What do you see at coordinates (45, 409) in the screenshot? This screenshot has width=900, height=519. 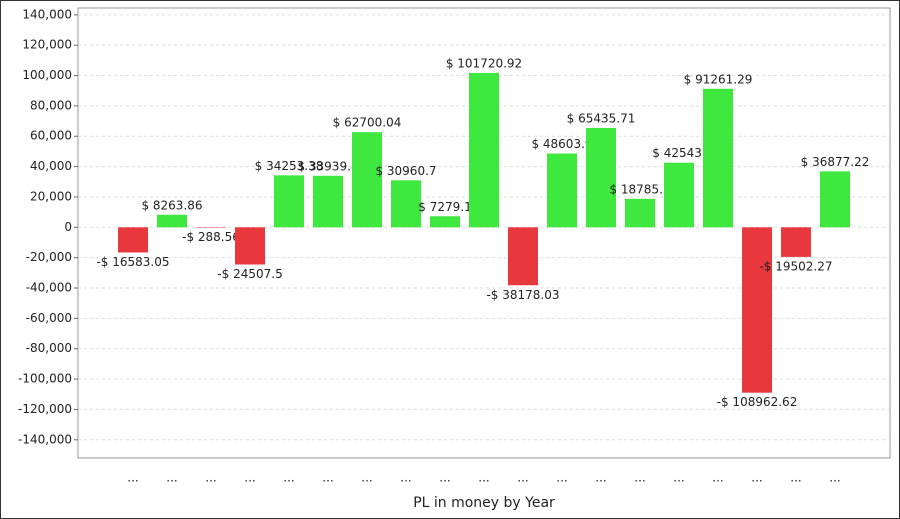 I see `y-tick-label: -120,000` at bounding box center [45, 409].